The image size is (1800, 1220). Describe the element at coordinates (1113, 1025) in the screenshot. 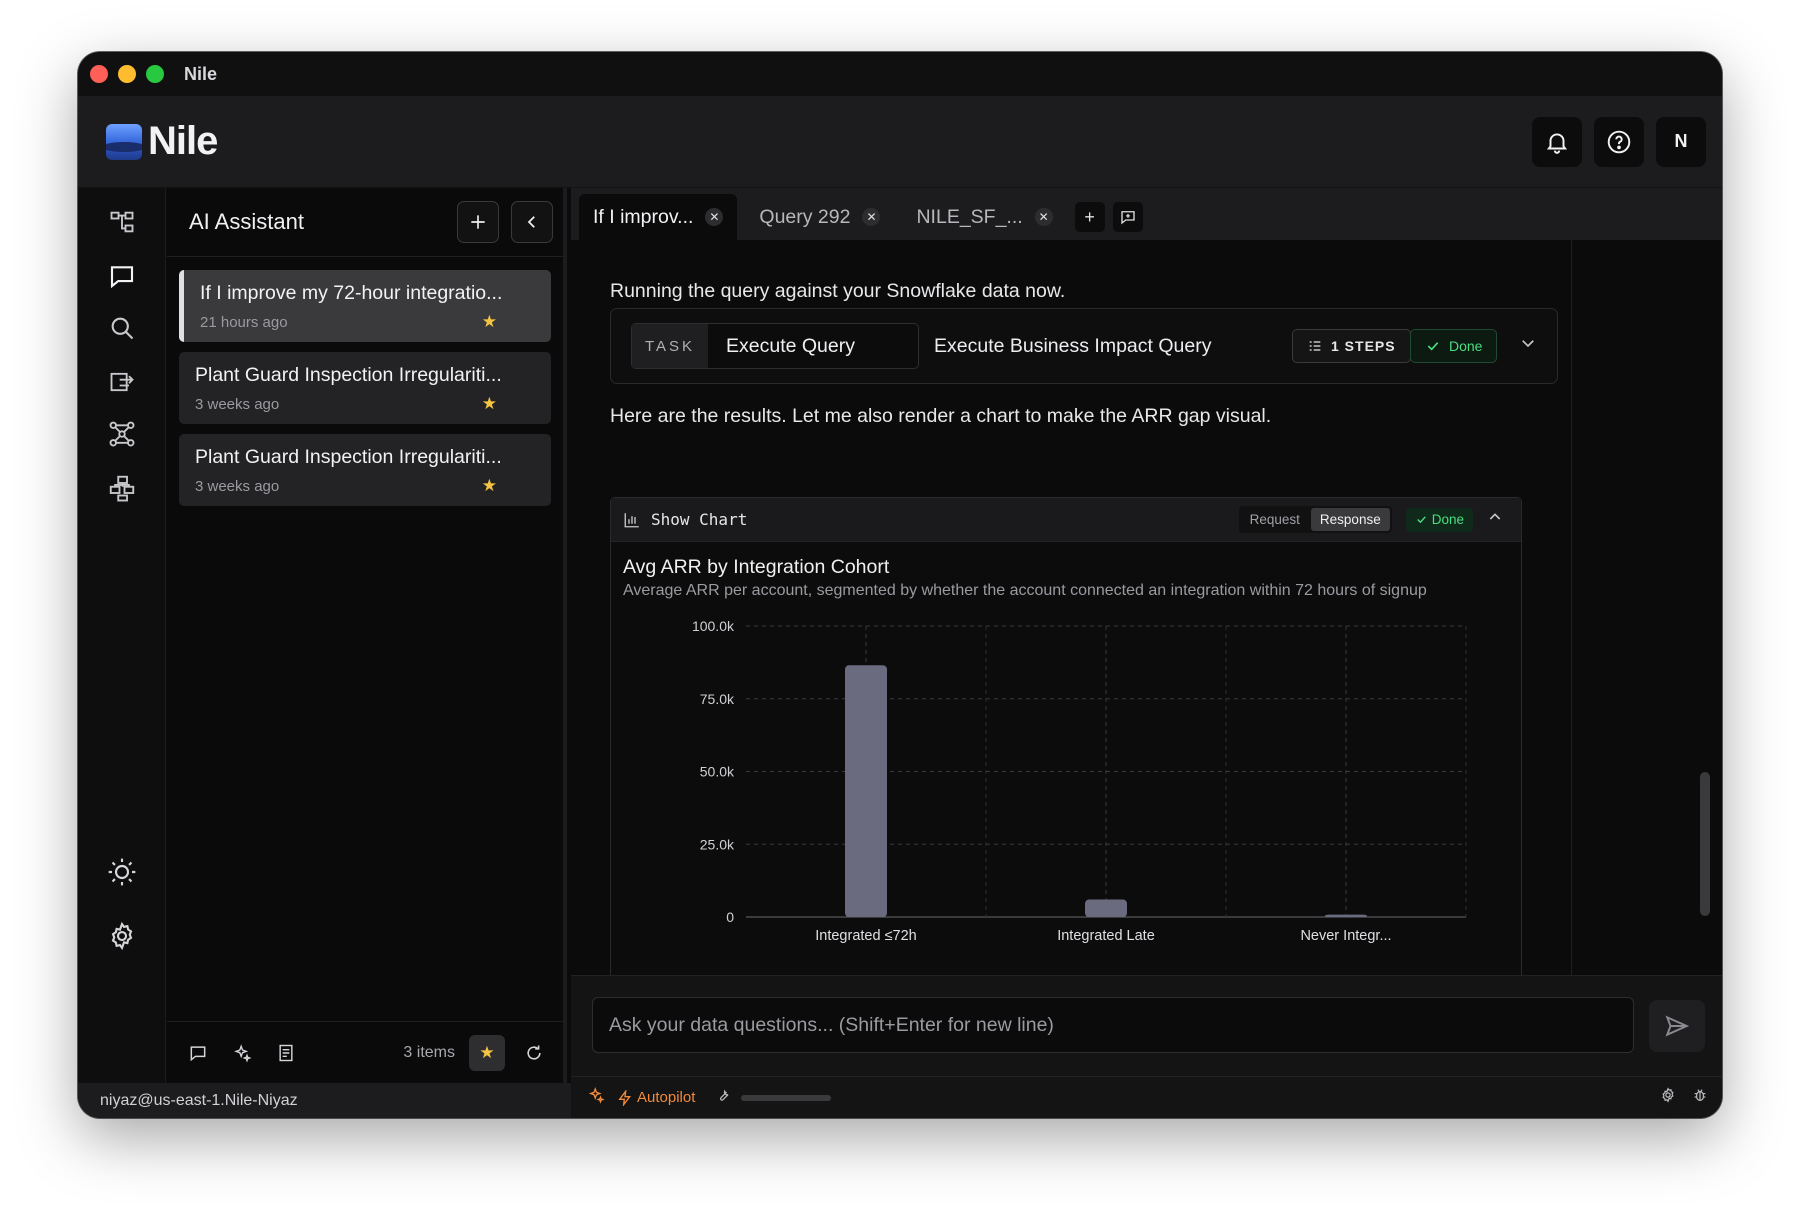

I see `question-input` at that location.